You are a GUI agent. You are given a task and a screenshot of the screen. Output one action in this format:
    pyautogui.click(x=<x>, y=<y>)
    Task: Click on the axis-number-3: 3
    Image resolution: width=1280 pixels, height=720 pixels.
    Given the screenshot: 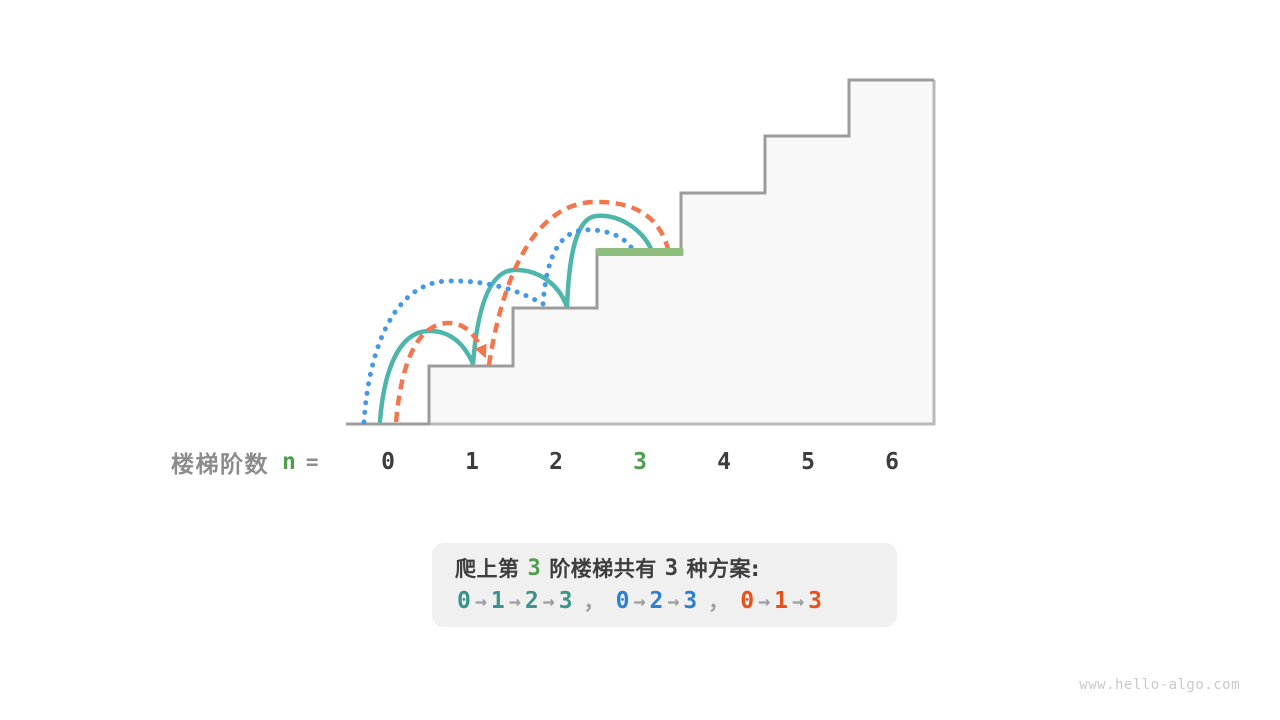 What is the action you would take?
    pyautogui.click(x=640, y=462)
    